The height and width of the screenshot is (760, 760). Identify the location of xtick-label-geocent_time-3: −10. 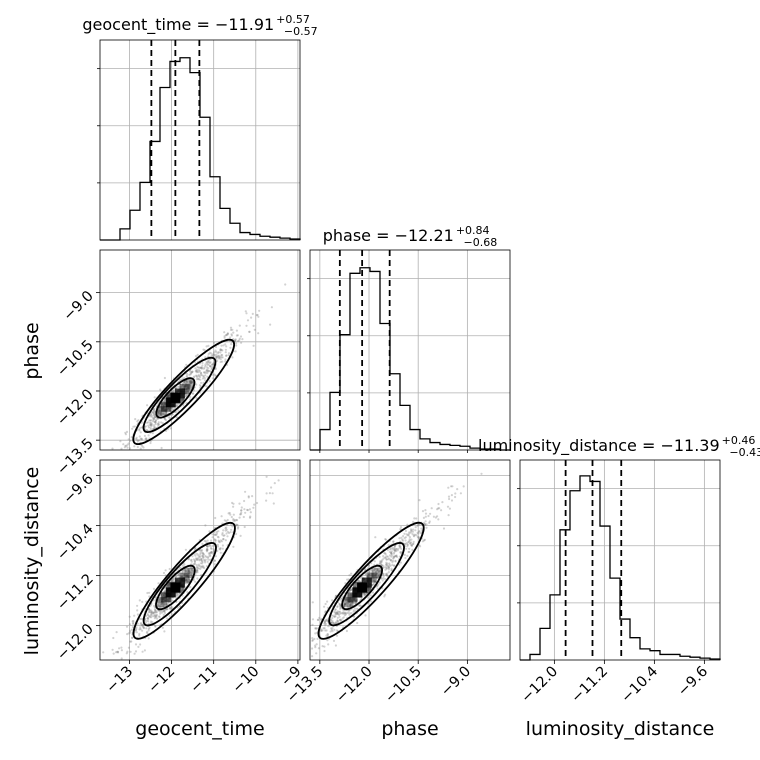
(246, 680).